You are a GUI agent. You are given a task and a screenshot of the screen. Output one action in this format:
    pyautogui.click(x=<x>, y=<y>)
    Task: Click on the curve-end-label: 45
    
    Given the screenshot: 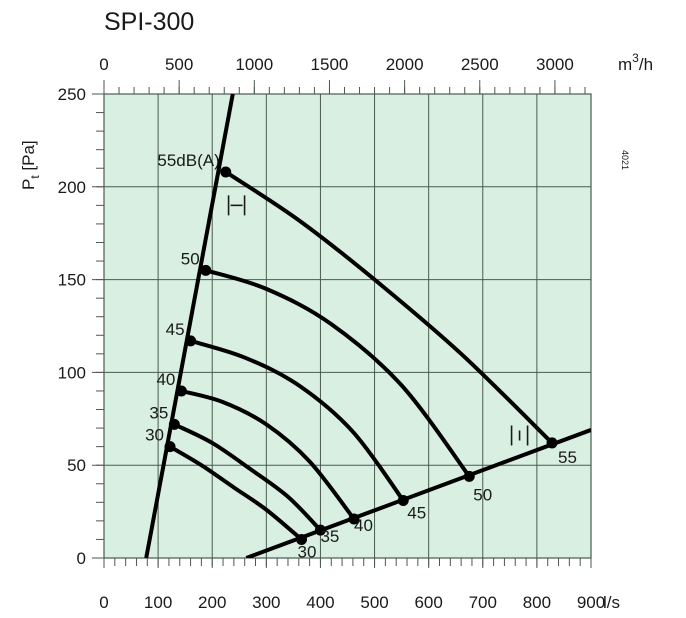 What is the action you would take?
    pyautogui.click(x=416, y=512)
    